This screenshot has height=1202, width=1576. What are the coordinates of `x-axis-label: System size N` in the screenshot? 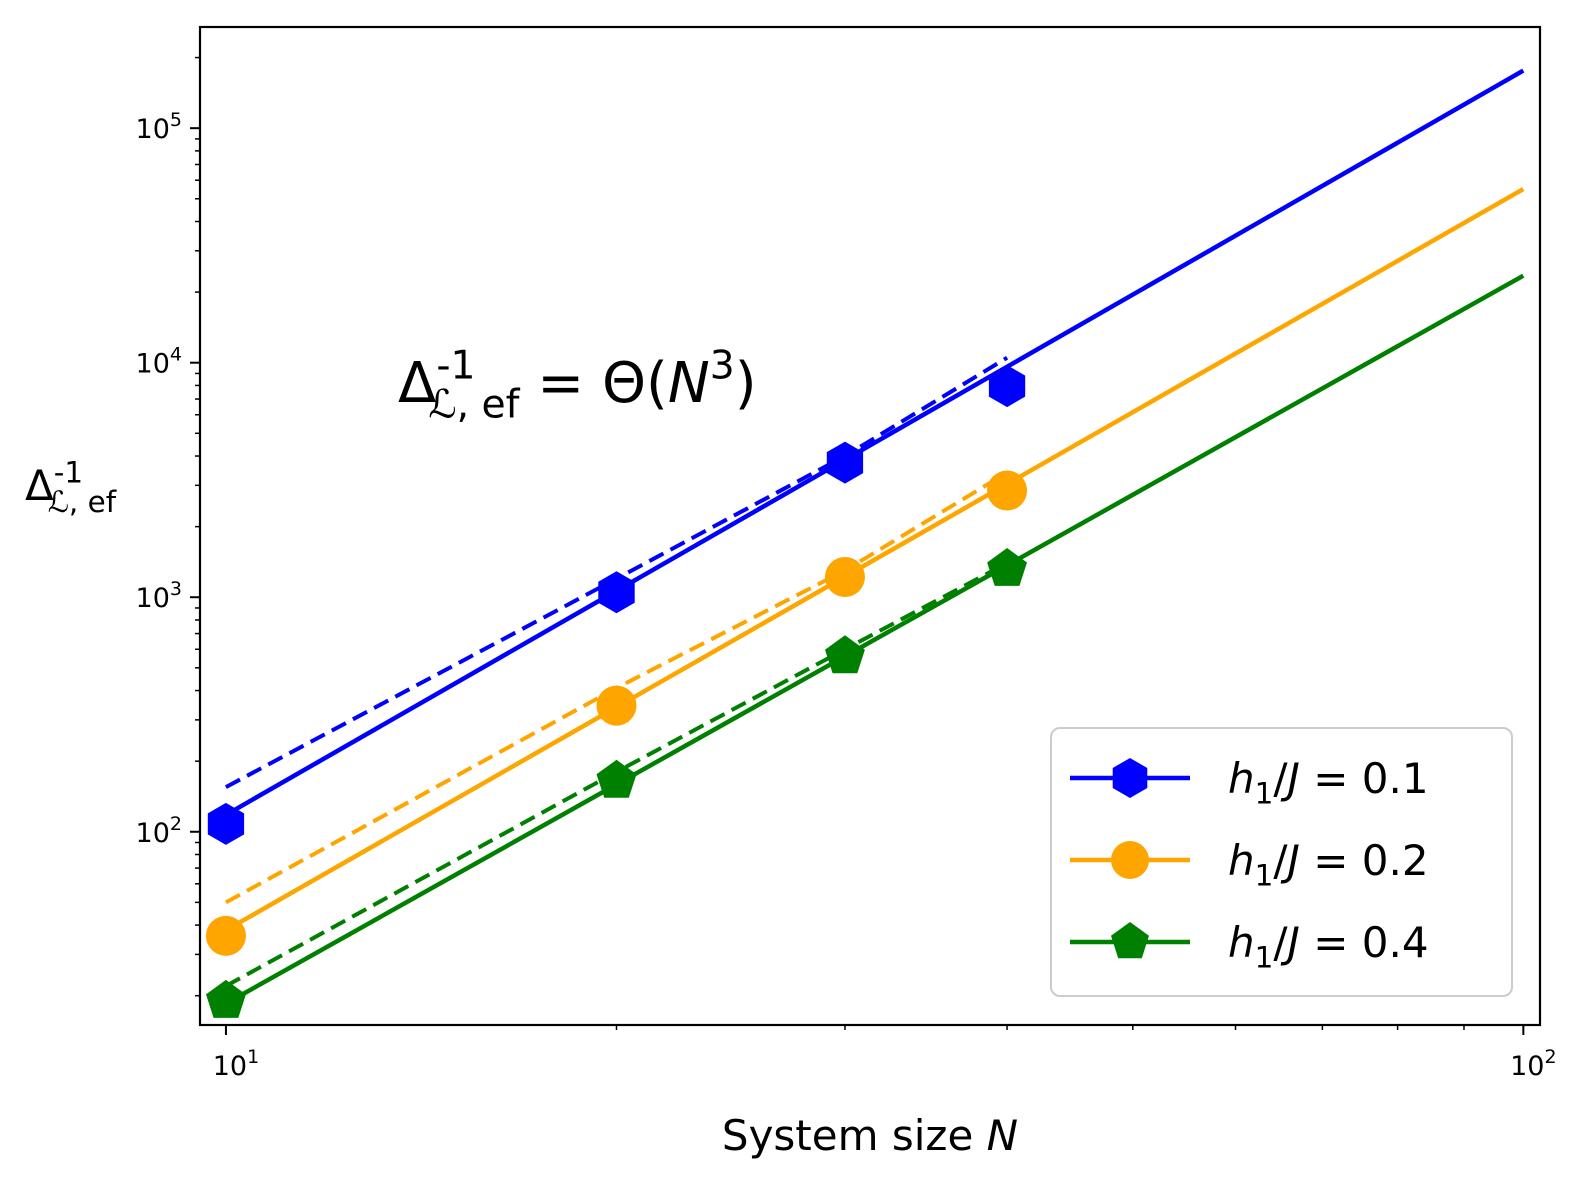 It's located at (870, 1135).